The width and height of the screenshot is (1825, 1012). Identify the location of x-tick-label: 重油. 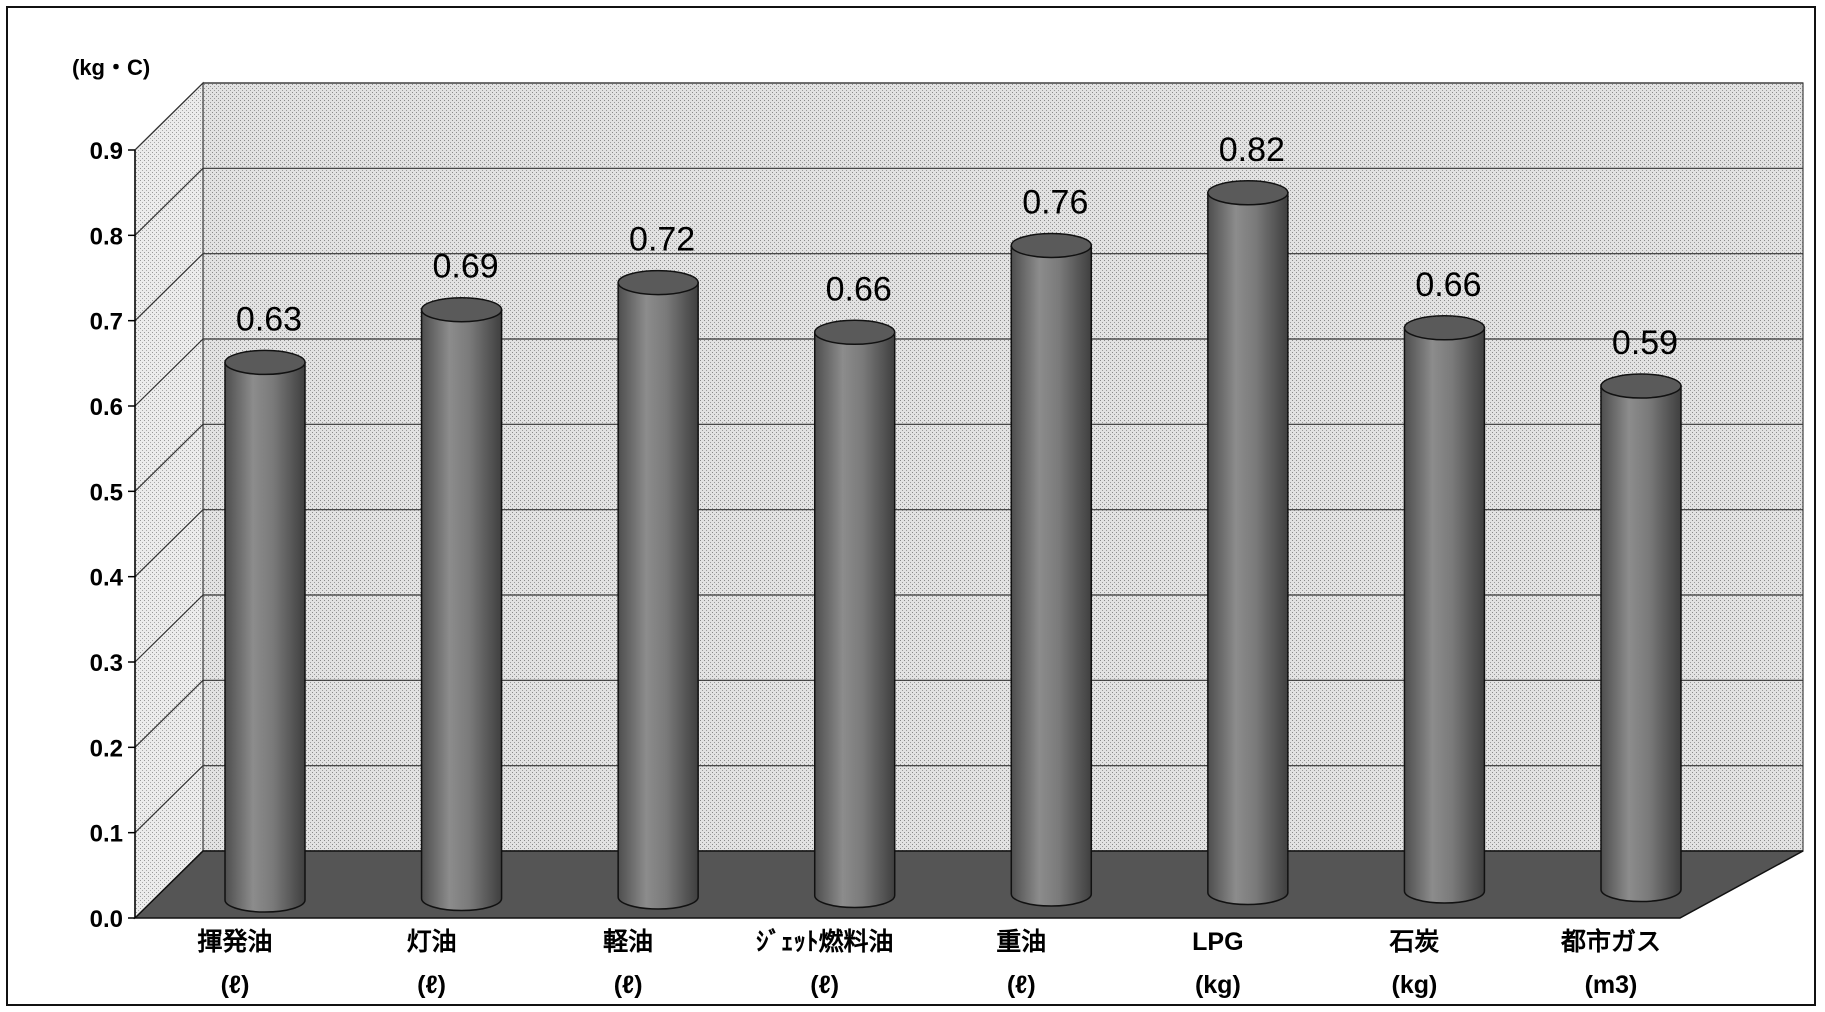
(1021, 942).